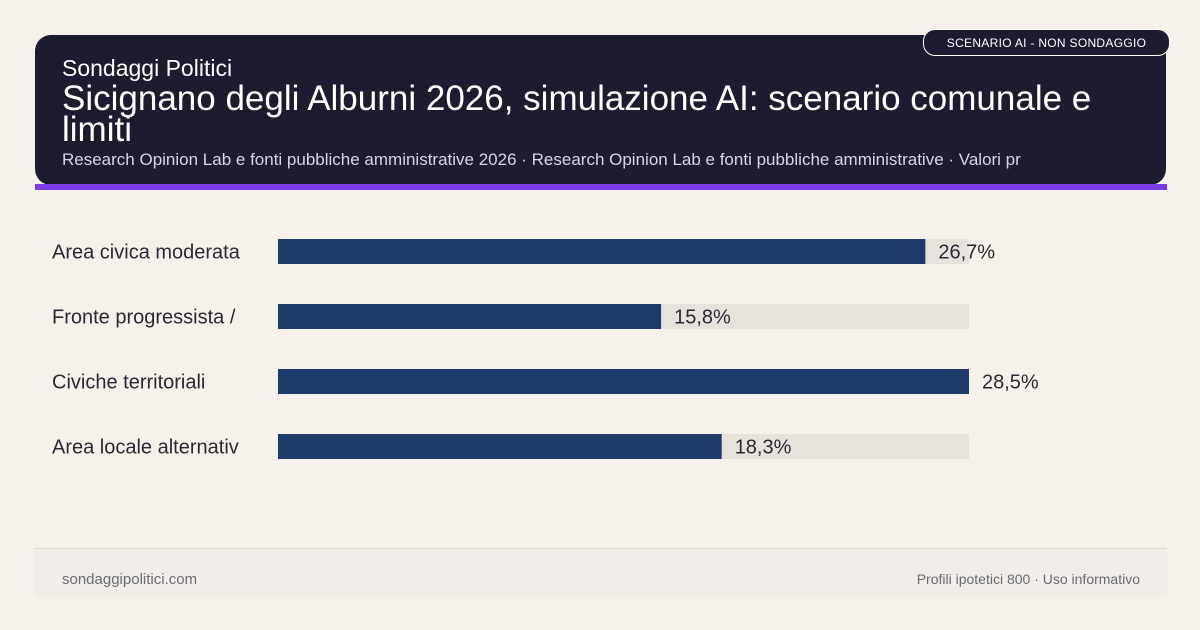  I want to click on footer-site: sondaggipolitici.com, so click(130, 579).